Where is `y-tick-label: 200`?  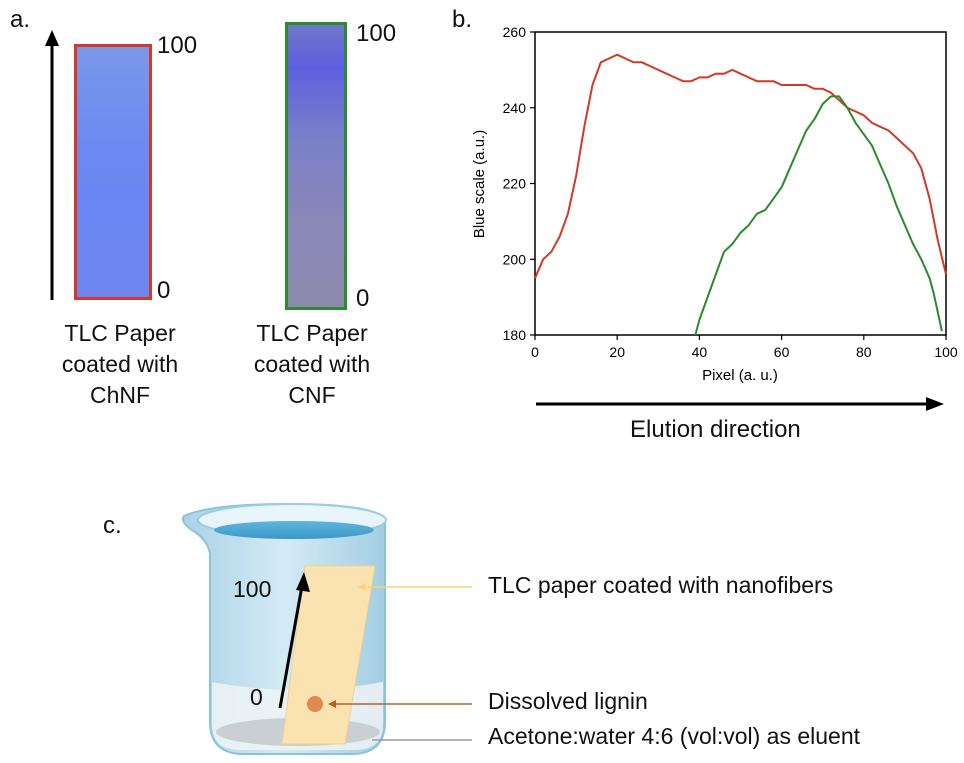
y-tick-label: 200 is located at coordinates (515, 259).